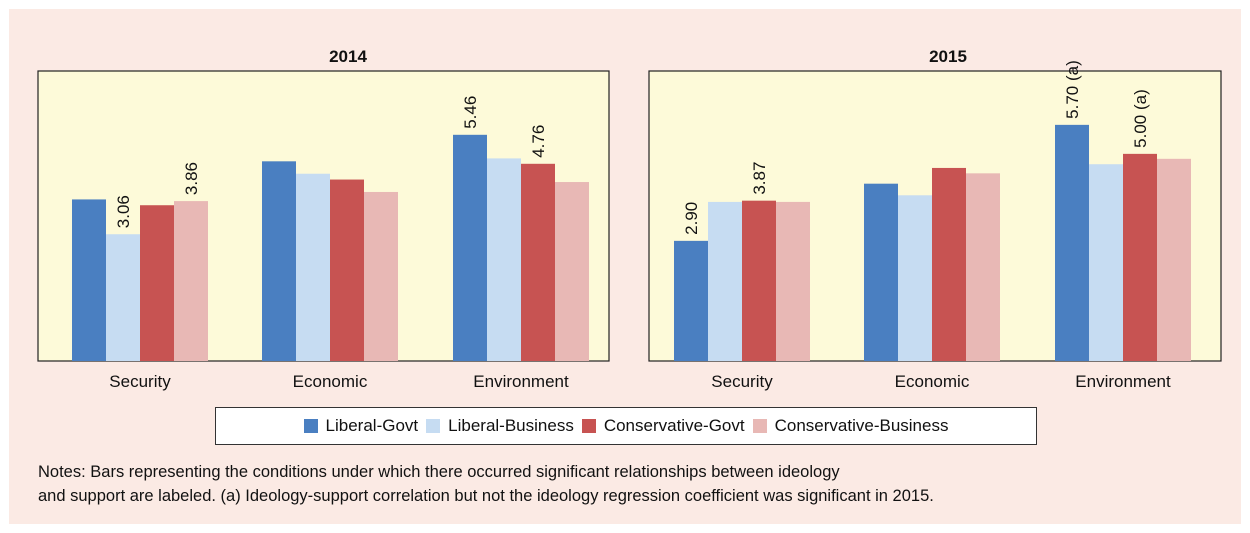 The image size is (1250, 533). Describe the element at coordinates (470, 112) in the screenshot. I see `data-label: 5.46` at that location.